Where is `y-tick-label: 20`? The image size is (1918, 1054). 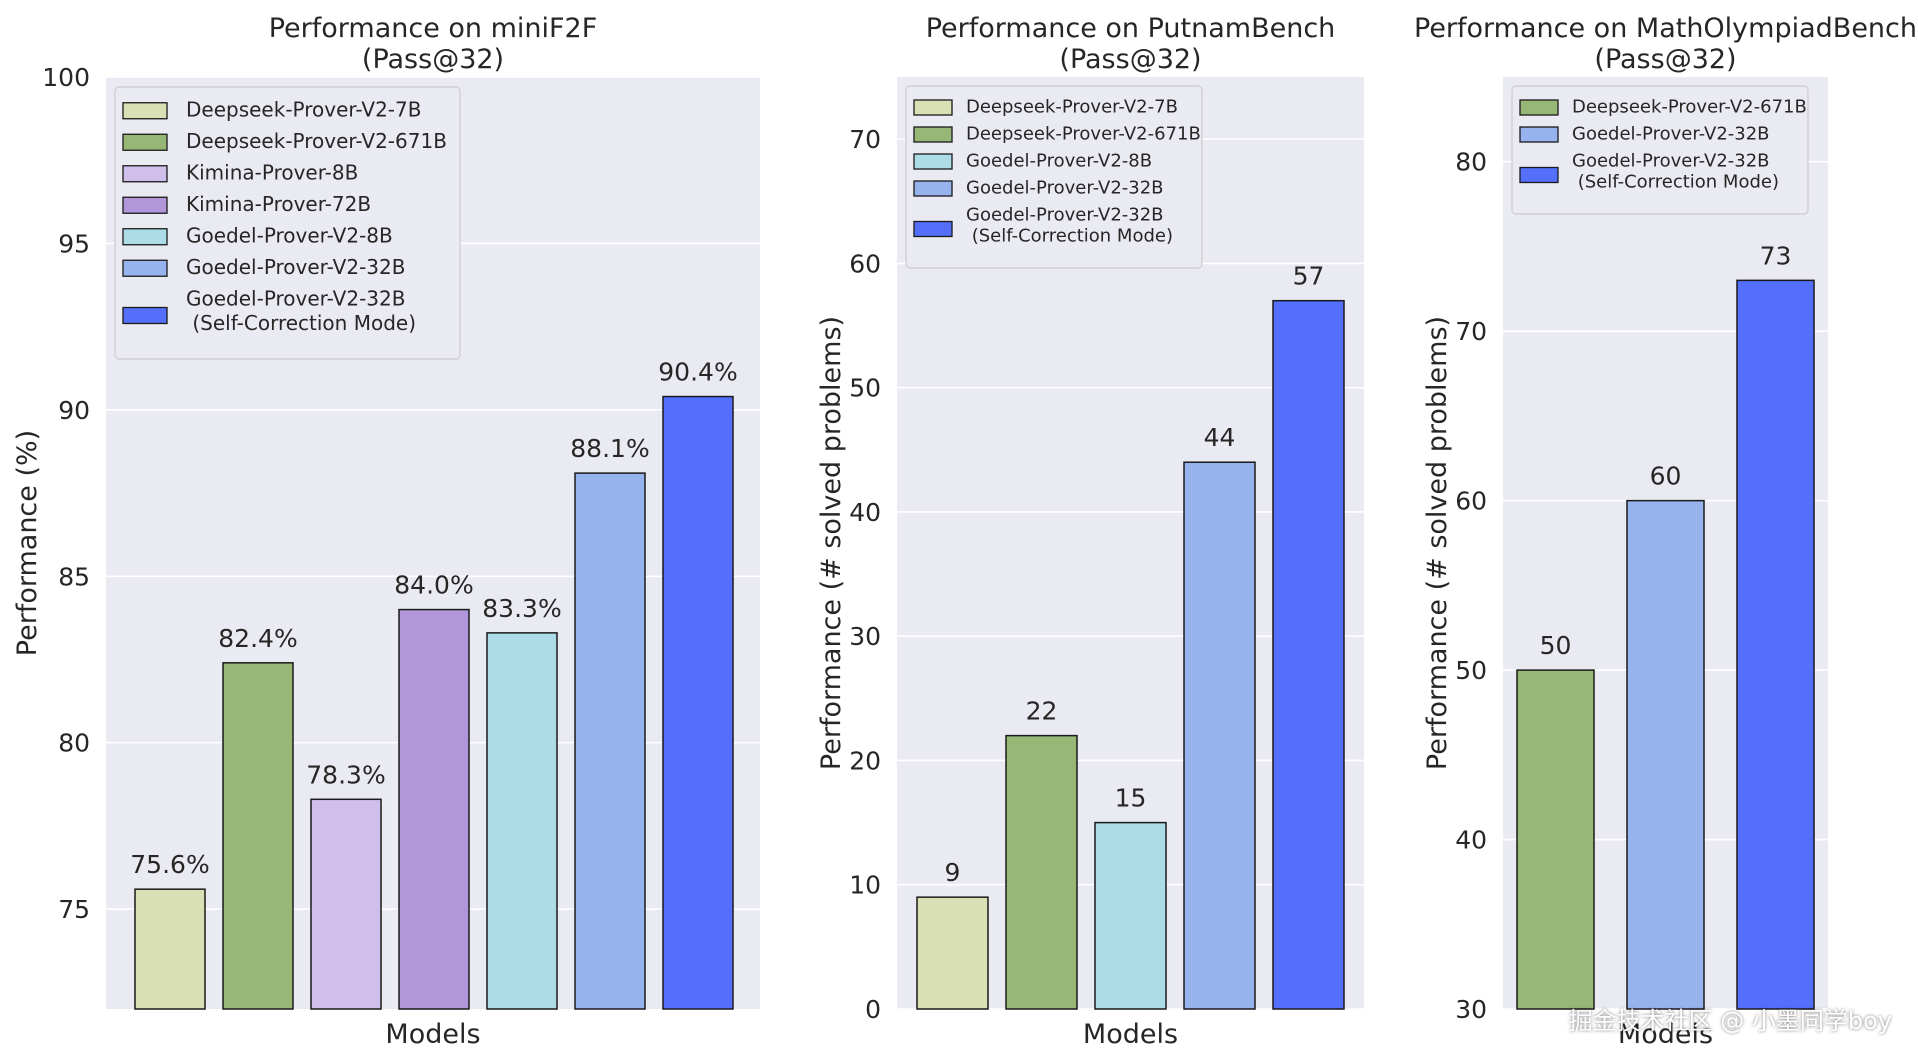 y-tick-label: 20 is located at coordinates (865, 760).